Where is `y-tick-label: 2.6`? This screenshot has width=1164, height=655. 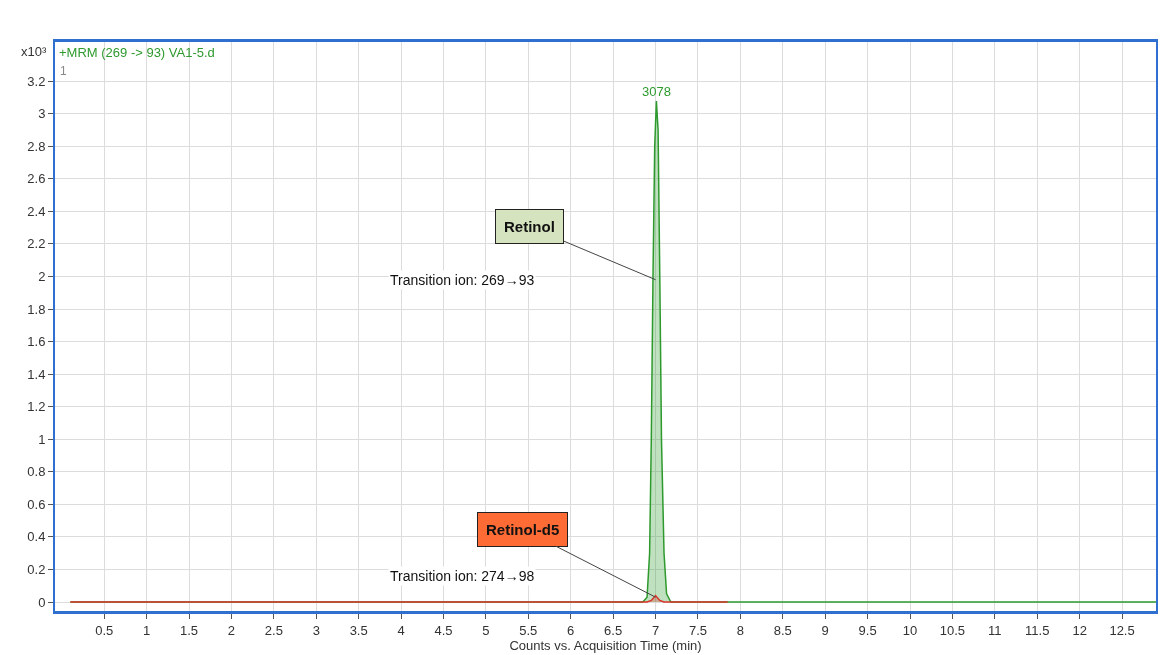 y-tick-label: 2.6 is located at coordinates (36, 179).